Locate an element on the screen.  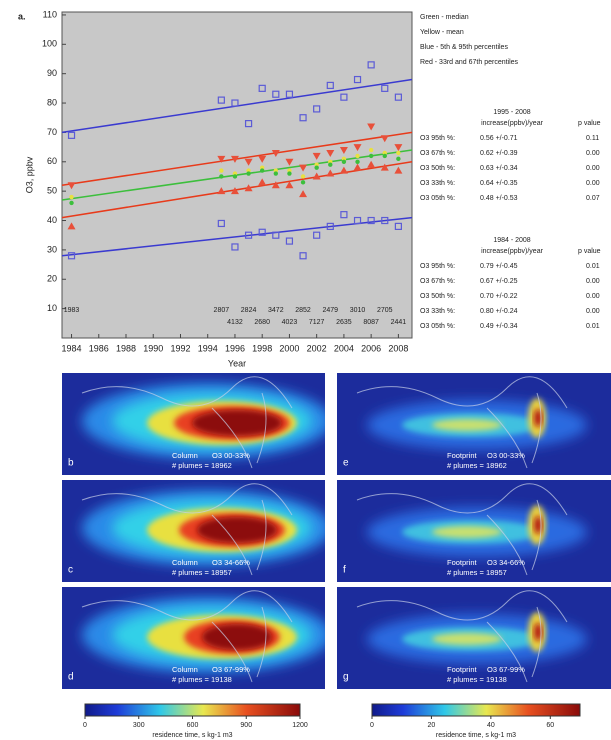
plume-count: 3472 is located at coordinates (276, 310).